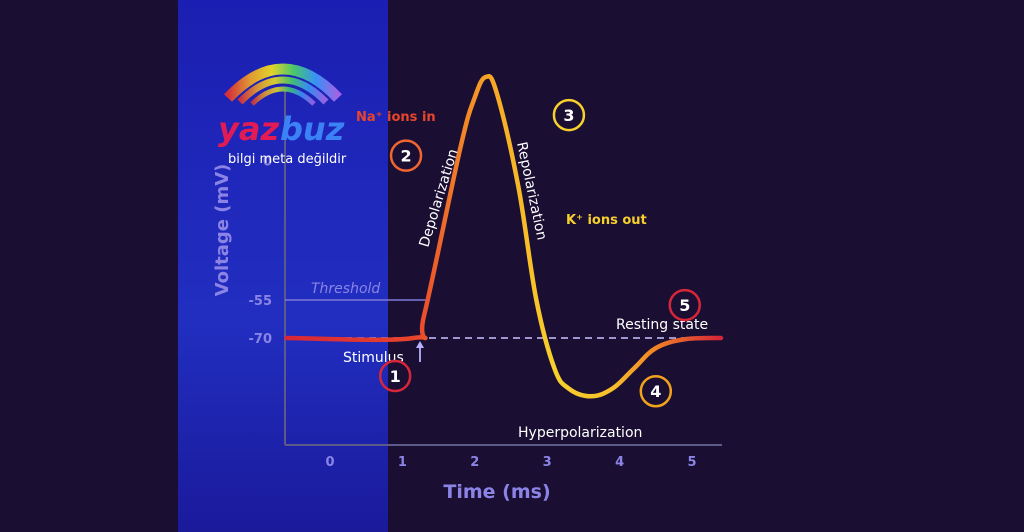  I want to click on k-ions-label: K⁺ ions out, so click(606, 220).